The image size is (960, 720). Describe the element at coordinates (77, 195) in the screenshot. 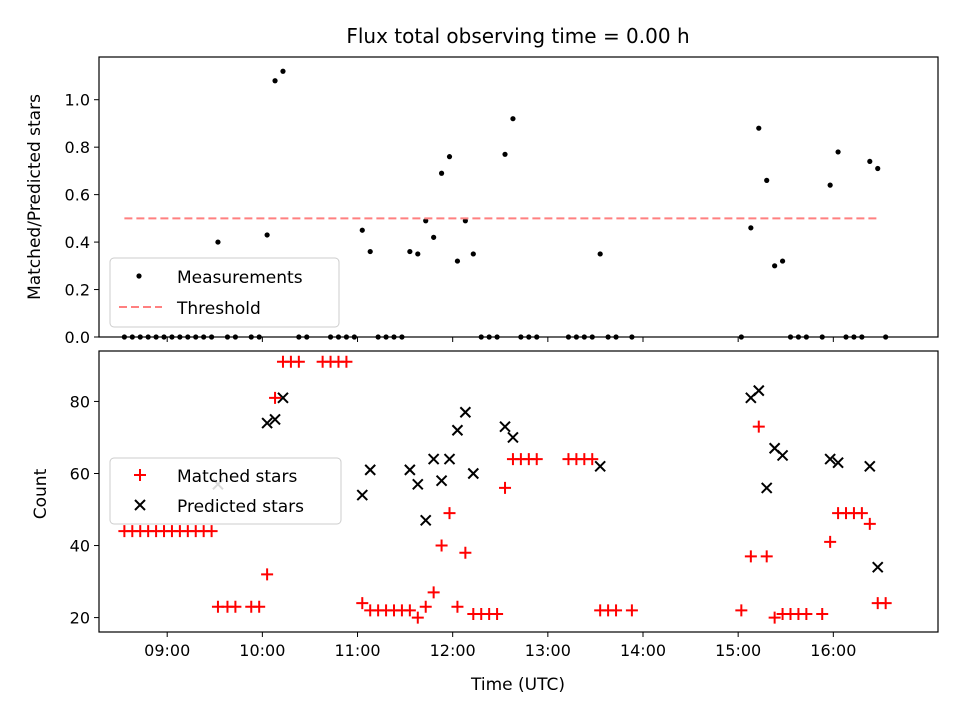

I see `top-y-tick-label: 0.6` at that location.